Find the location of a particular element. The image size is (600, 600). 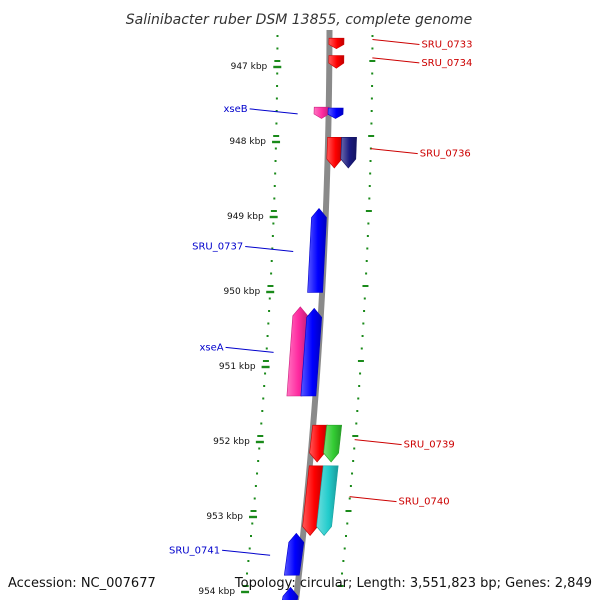

kbp-label: 953 kbp is located at coordinates (224, 517).